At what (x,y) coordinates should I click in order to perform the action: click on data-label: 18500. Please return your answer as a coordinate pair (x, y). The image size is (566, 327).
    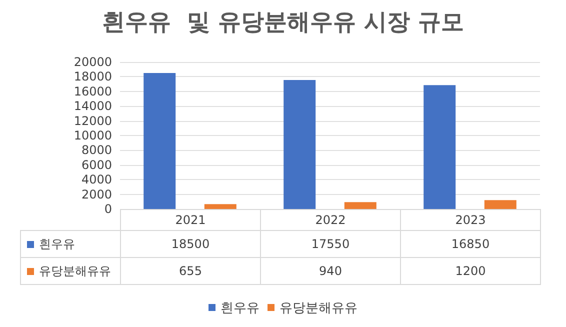
    Looking at the image, I should click on (190, 244).